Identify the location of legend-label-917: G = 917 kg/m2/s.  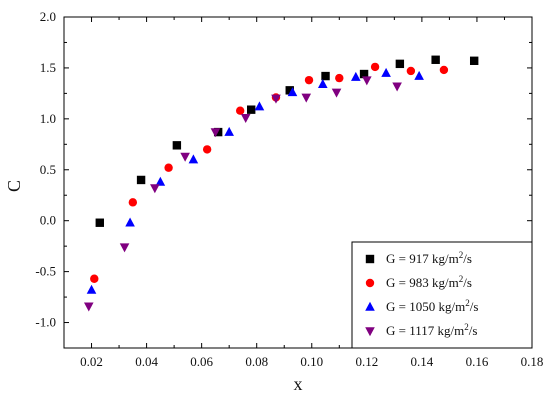
(429, 258).